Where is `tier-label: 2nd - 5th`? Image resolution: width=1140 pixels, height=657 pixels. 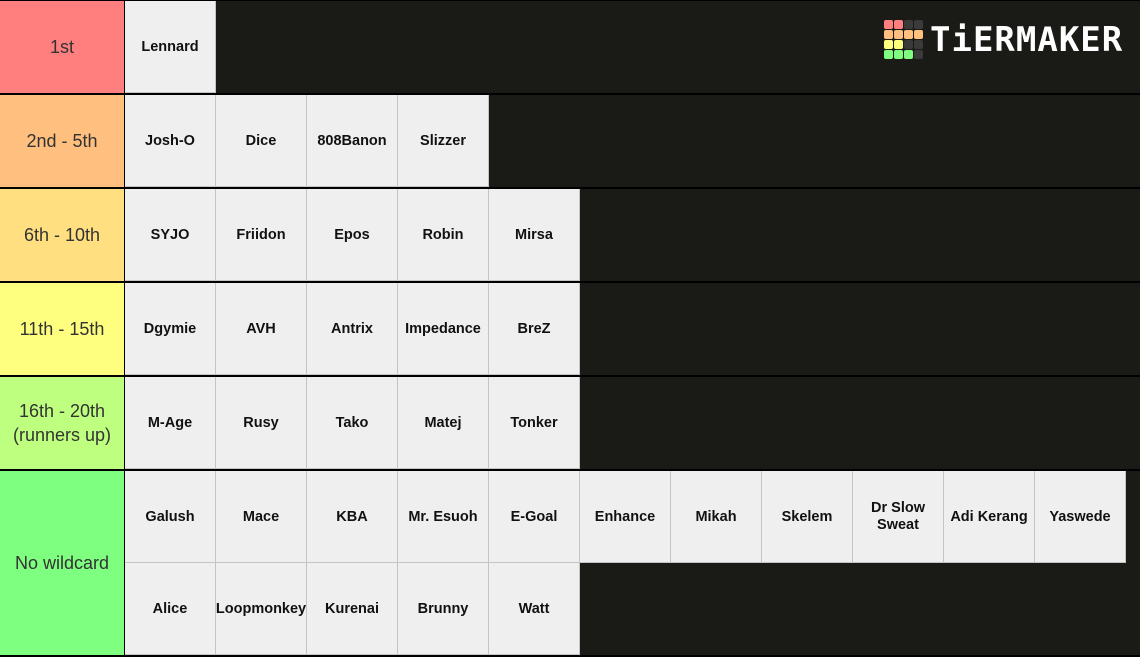
tier-label: 2nd - 5th is located at coordinates (62, 141).